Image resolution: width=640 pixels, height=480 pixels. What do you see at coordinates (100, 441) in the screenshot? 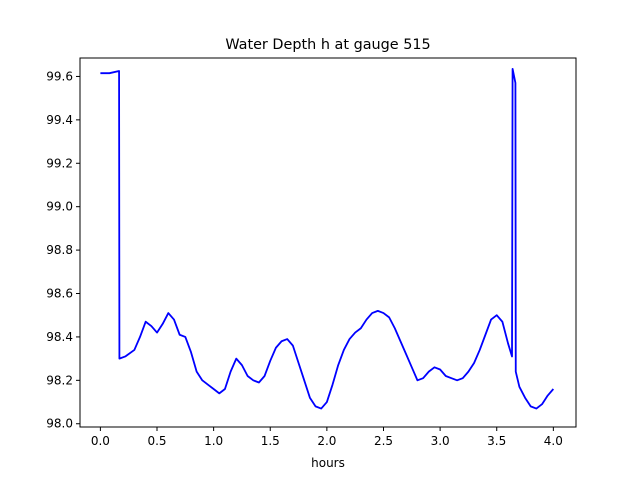
I see `x-tick-label: 0.0` at bounding box center [100, 441].